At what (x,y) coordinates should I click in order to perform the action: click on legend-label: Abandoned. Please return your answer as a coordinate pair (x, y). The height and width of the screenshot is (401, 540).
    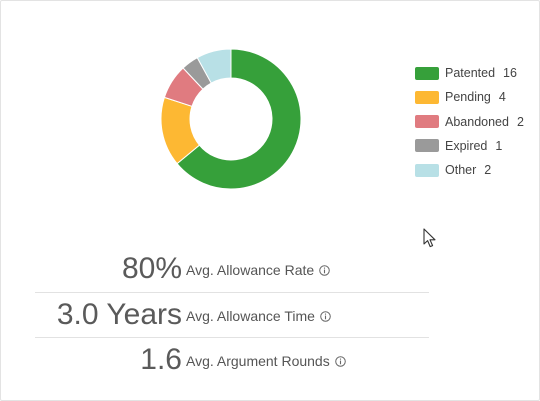
    Looking at the image, I should click on (477, 121).